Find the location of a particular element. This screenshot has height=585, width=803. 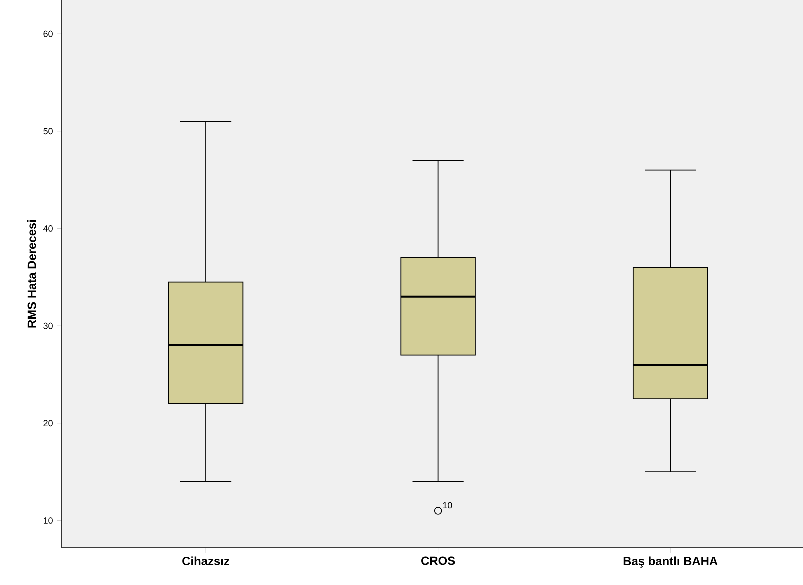

y-tick-label: 20 is located at coordinates (48, 423).